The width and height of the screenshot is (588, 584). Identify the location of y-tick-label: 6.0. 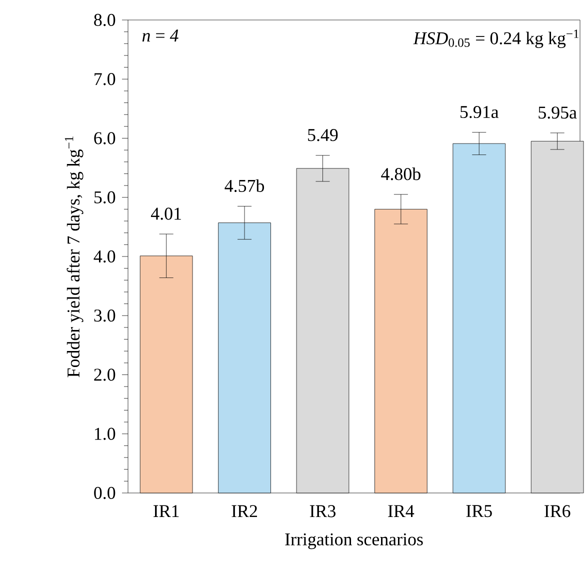
(105, 138).